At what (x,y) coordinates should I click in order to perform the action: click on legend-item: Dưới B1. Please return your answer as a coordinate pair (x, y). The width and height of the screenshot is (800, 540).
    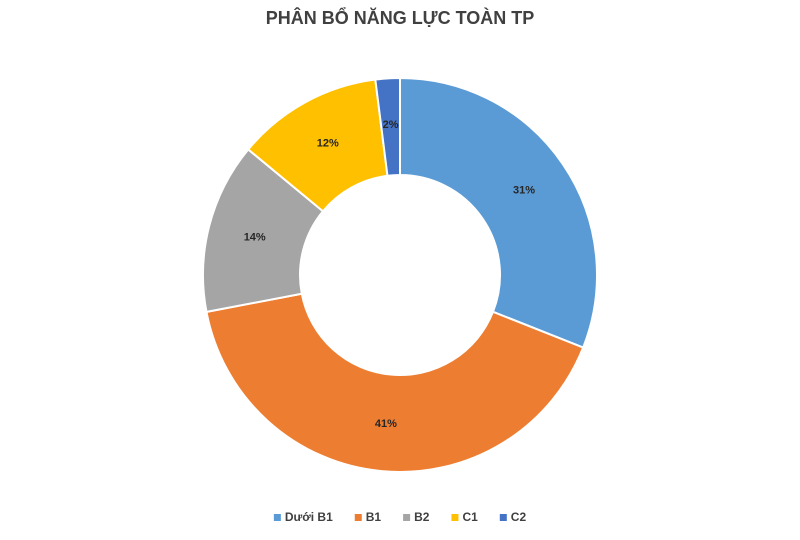
    Looking at the image, I should click on (303, 517).